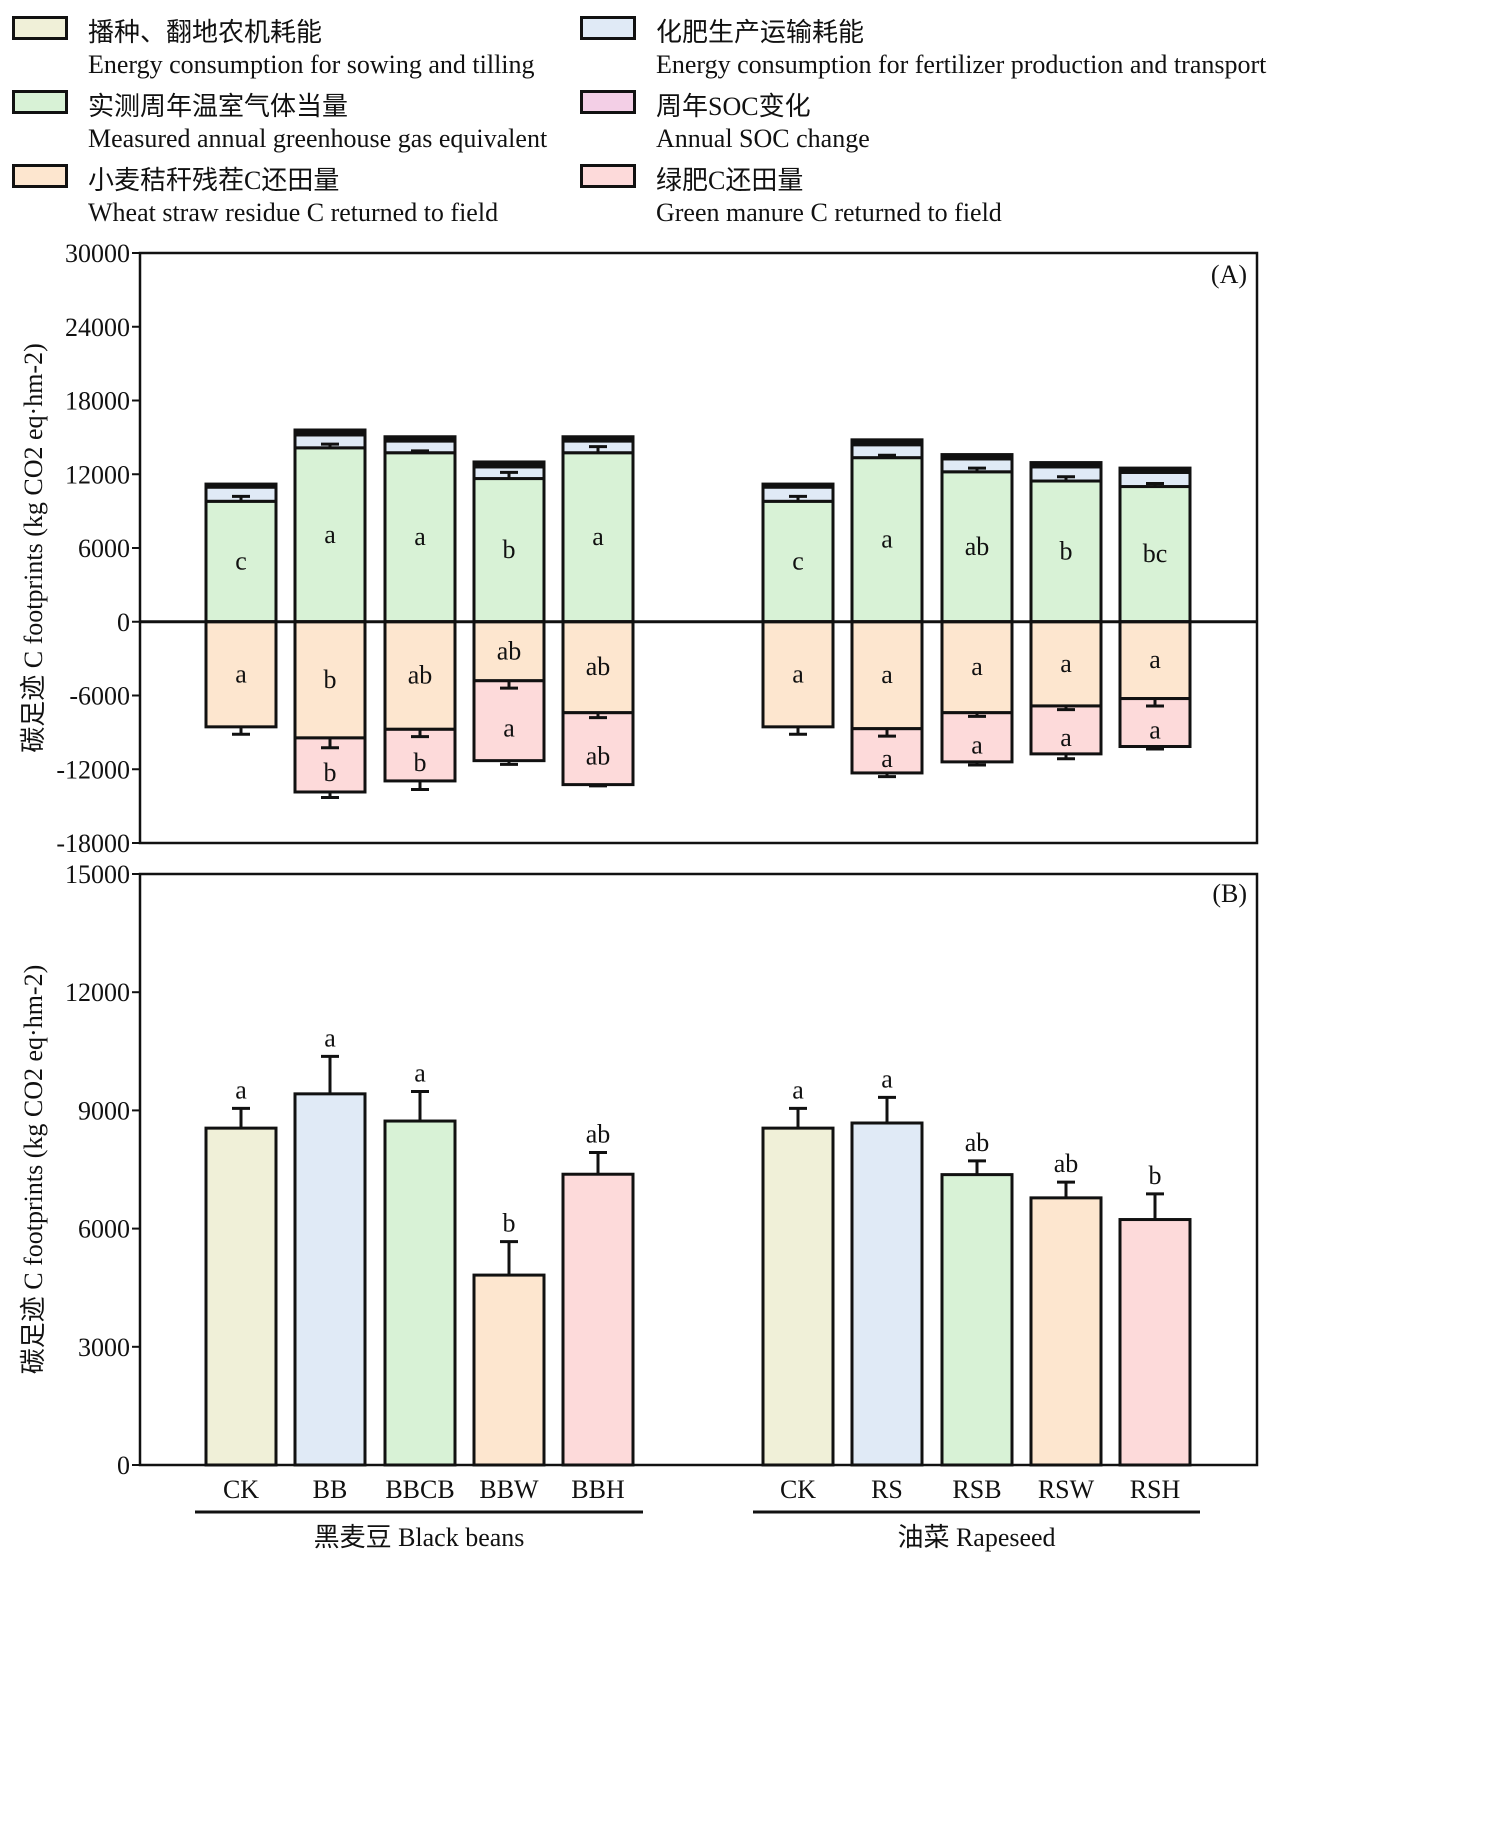 The width and height of the screenshot is (1494, 1825). What do you see at coordinates (104, 1229) in the screenshot?
I see `panel-b-ytick-label: 6000` at bounding box center [104, 1229].